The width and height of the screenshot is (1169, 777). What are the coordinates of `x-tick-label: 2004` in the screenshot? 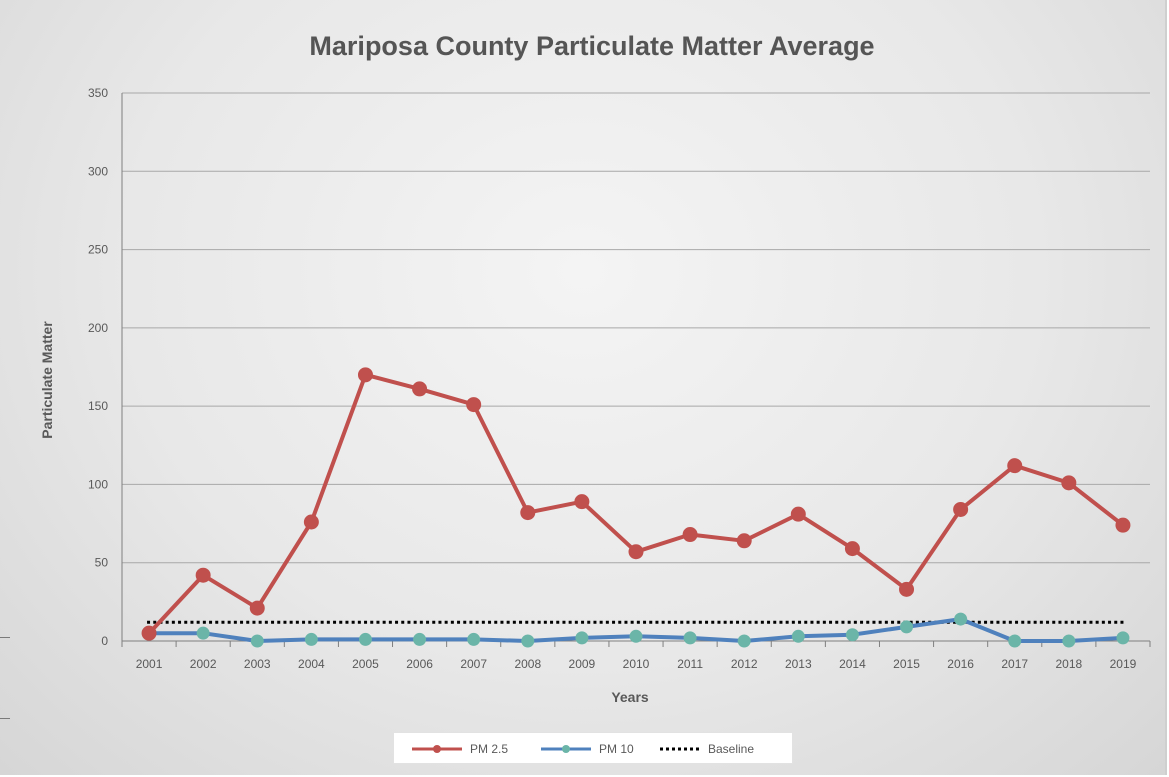 It's located at (311, 664).